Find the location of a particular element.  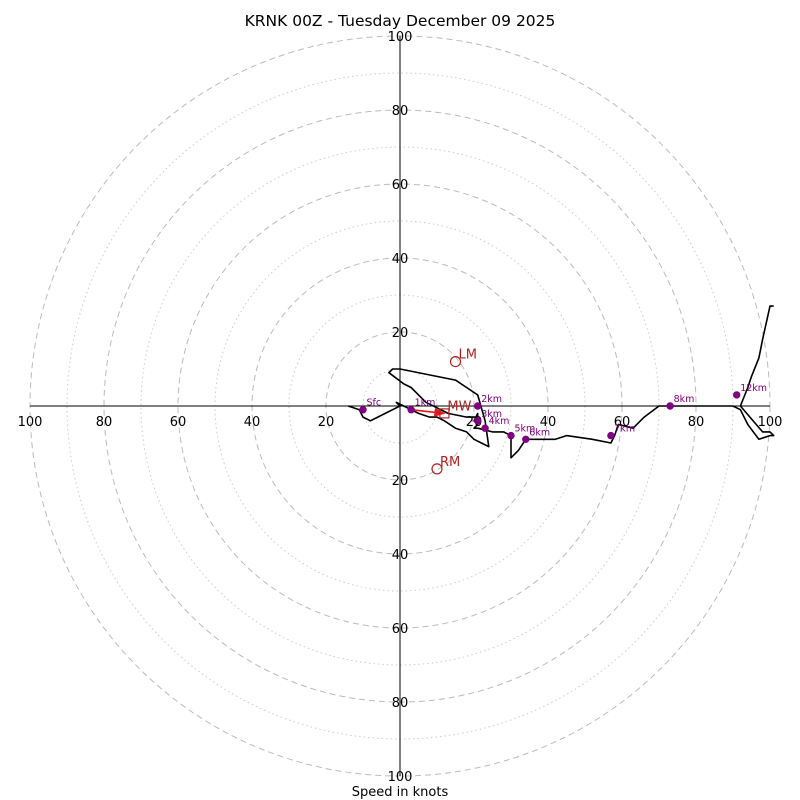

height-label: Sfc is located at coordinates (374, 403).